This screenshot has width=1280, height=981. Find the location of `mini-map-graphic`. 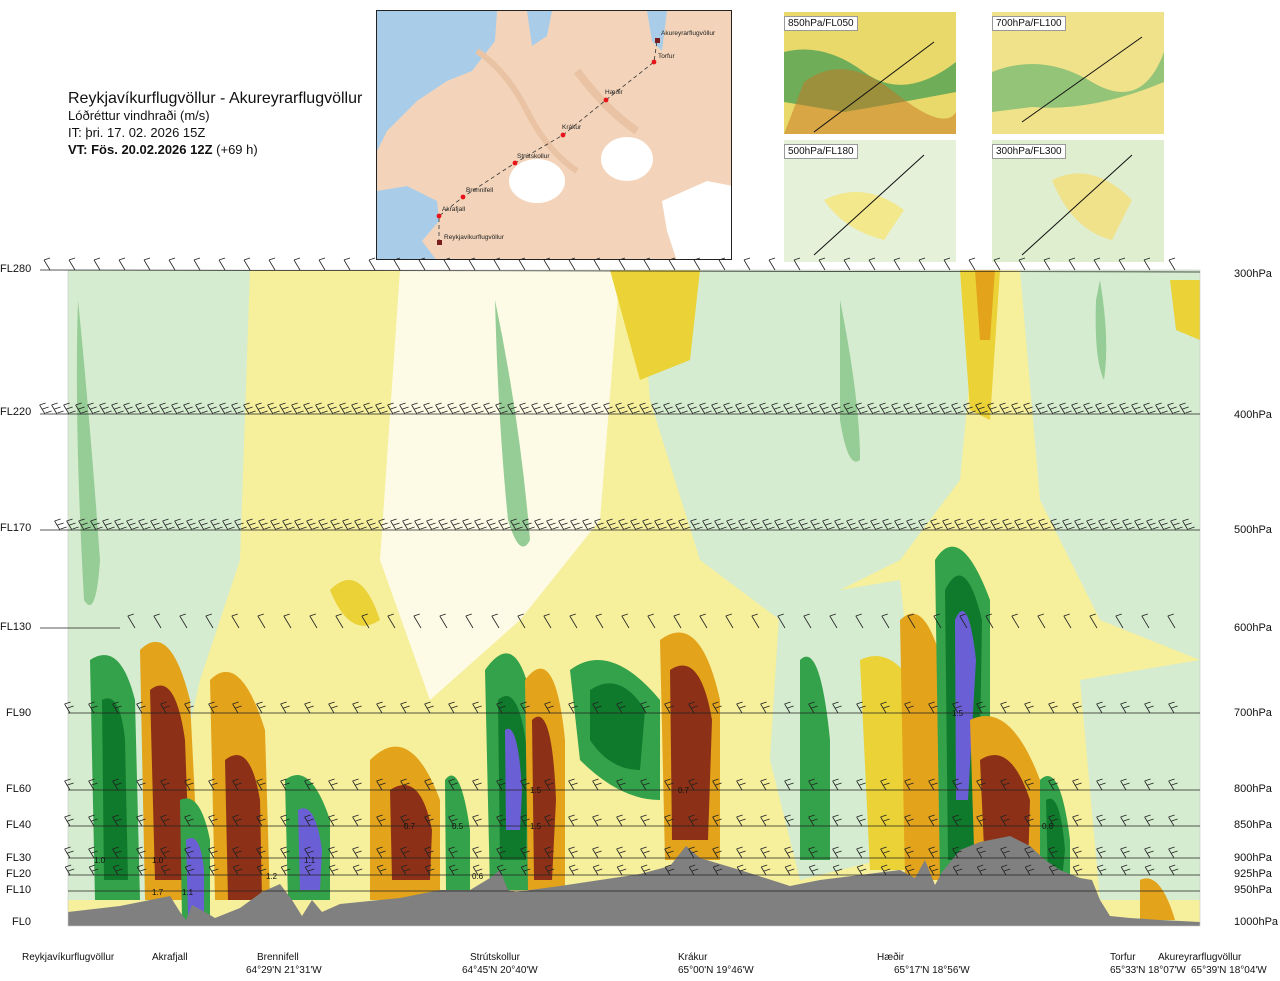

mini-map-graphic is located at coordinates (1078, 201).